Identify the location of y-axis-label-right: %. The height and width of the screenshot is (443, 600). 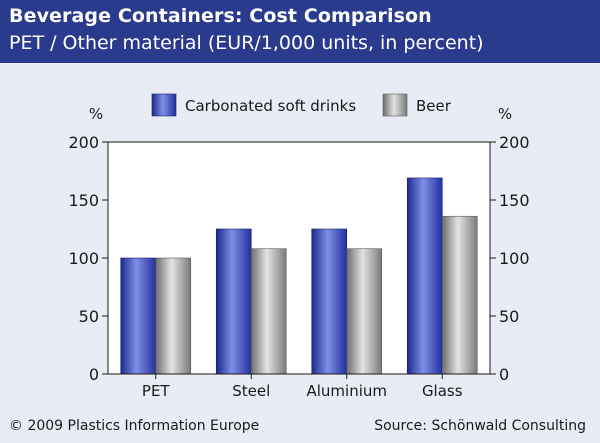
(505, 114).